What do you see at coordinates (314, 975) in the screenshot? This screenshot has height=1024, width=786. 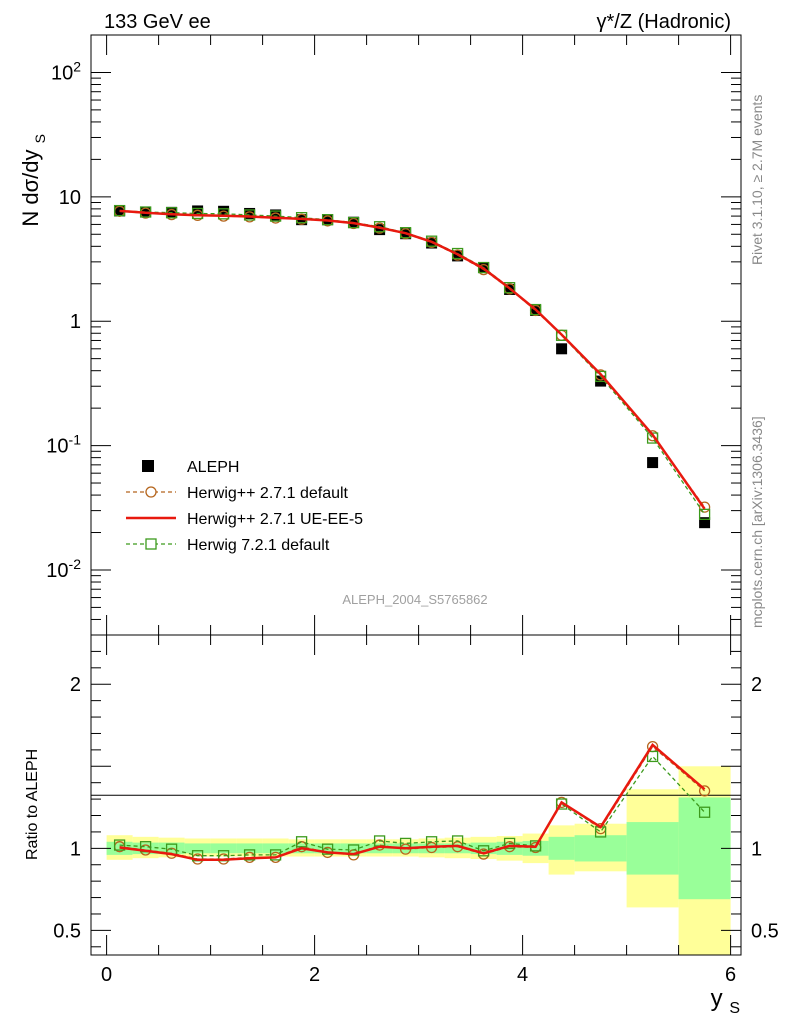 I see `x-tick-label: 2` at bounding box center [314, 975].